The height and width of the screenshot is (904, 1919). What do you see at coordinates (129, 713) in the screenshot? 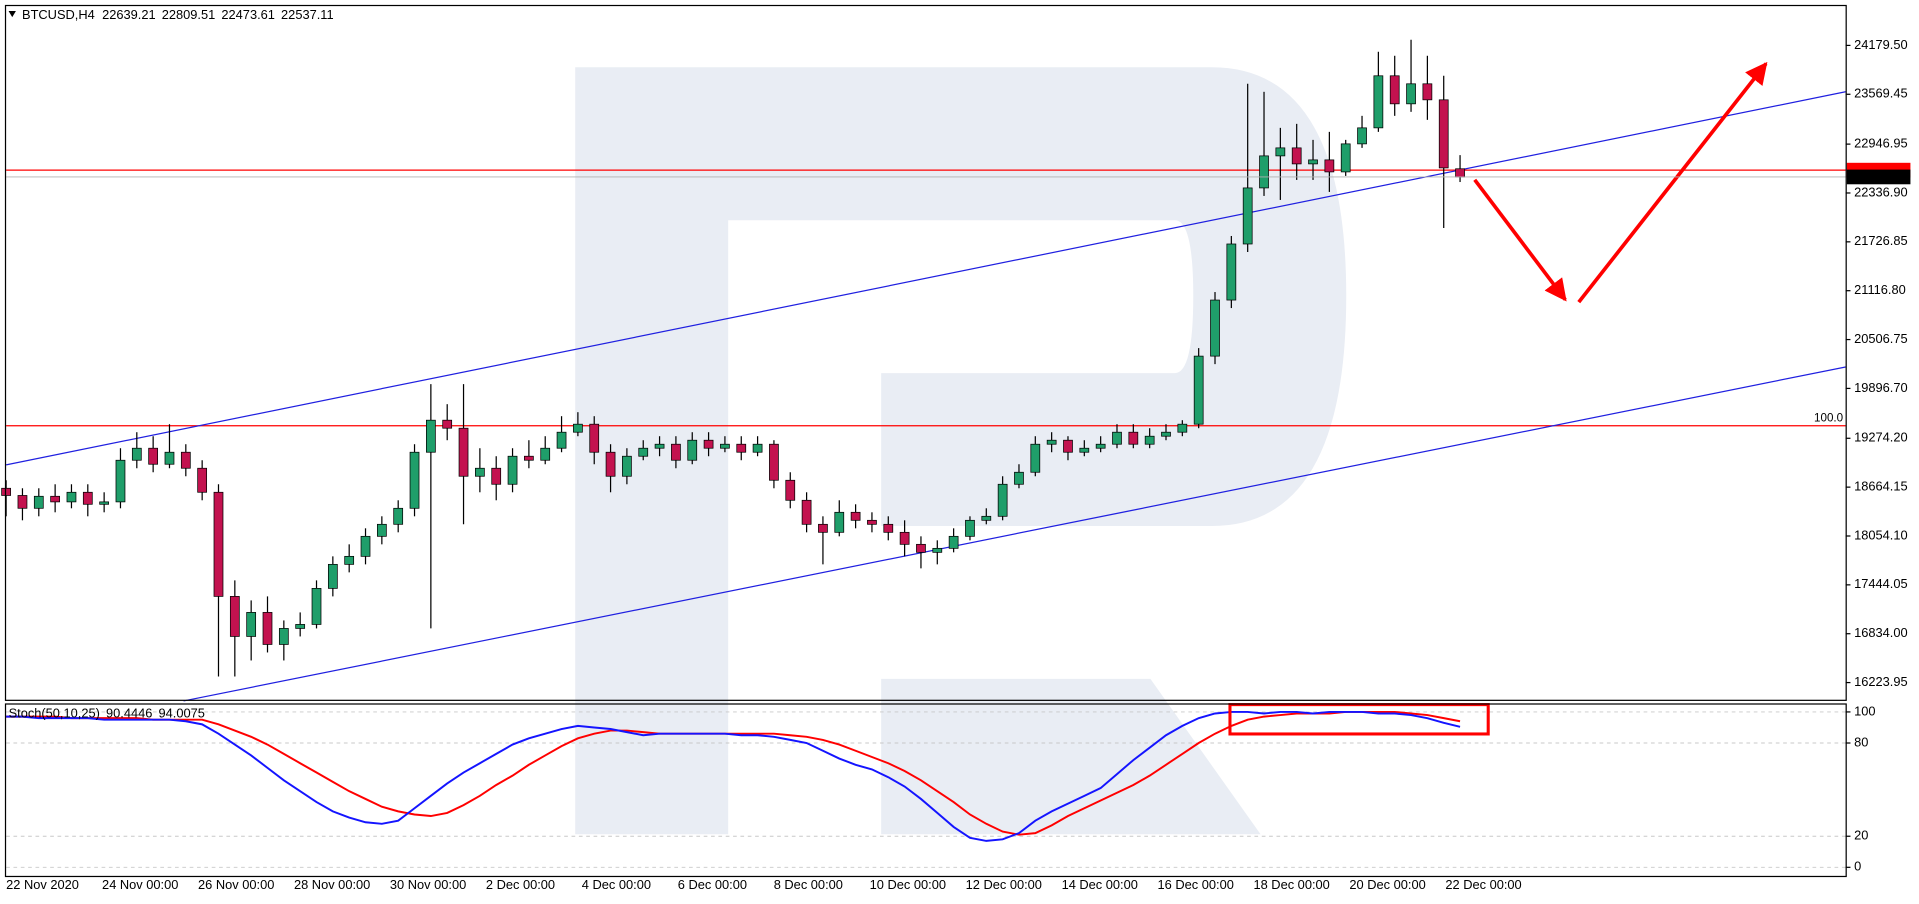
I see `main-value: 90.4446` at bounding box center [129, 713].